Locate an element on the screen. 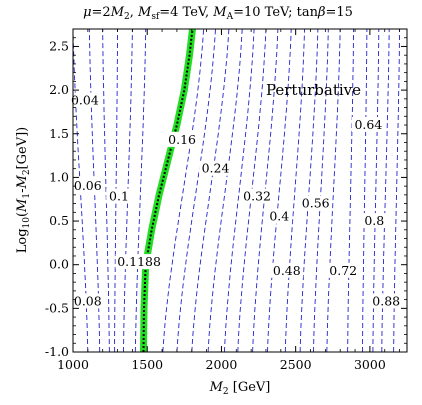 This screenshot has height=405, width=422. contour-label-0.56-bg is located at coordinates (316, 203).